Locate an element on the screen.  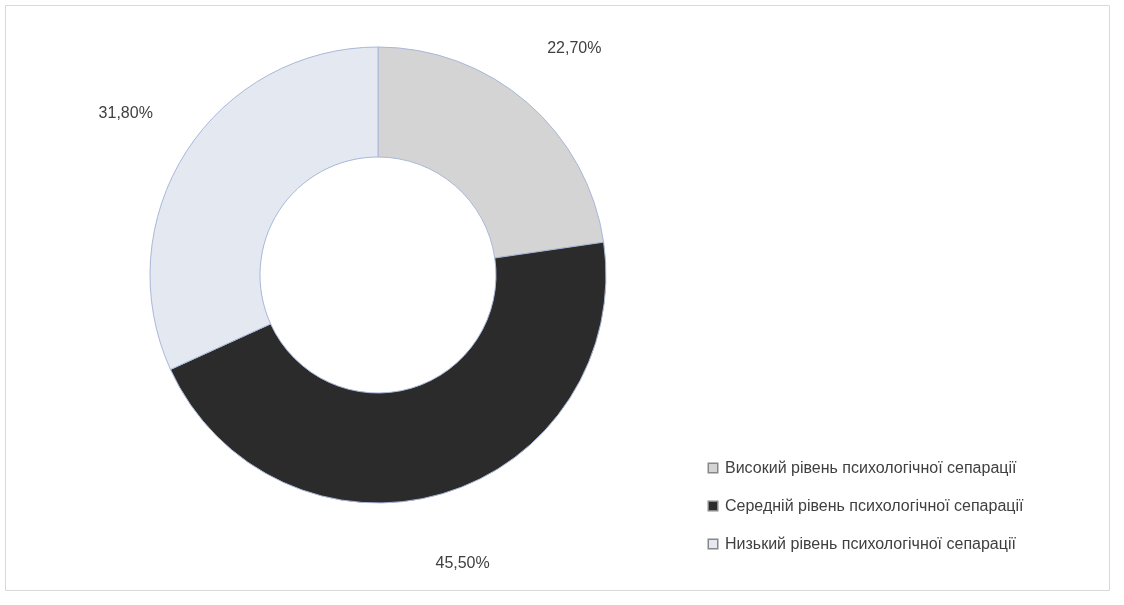
legend-label: Низький рівень психологічної сепарації is located at coordinates (871, 543).